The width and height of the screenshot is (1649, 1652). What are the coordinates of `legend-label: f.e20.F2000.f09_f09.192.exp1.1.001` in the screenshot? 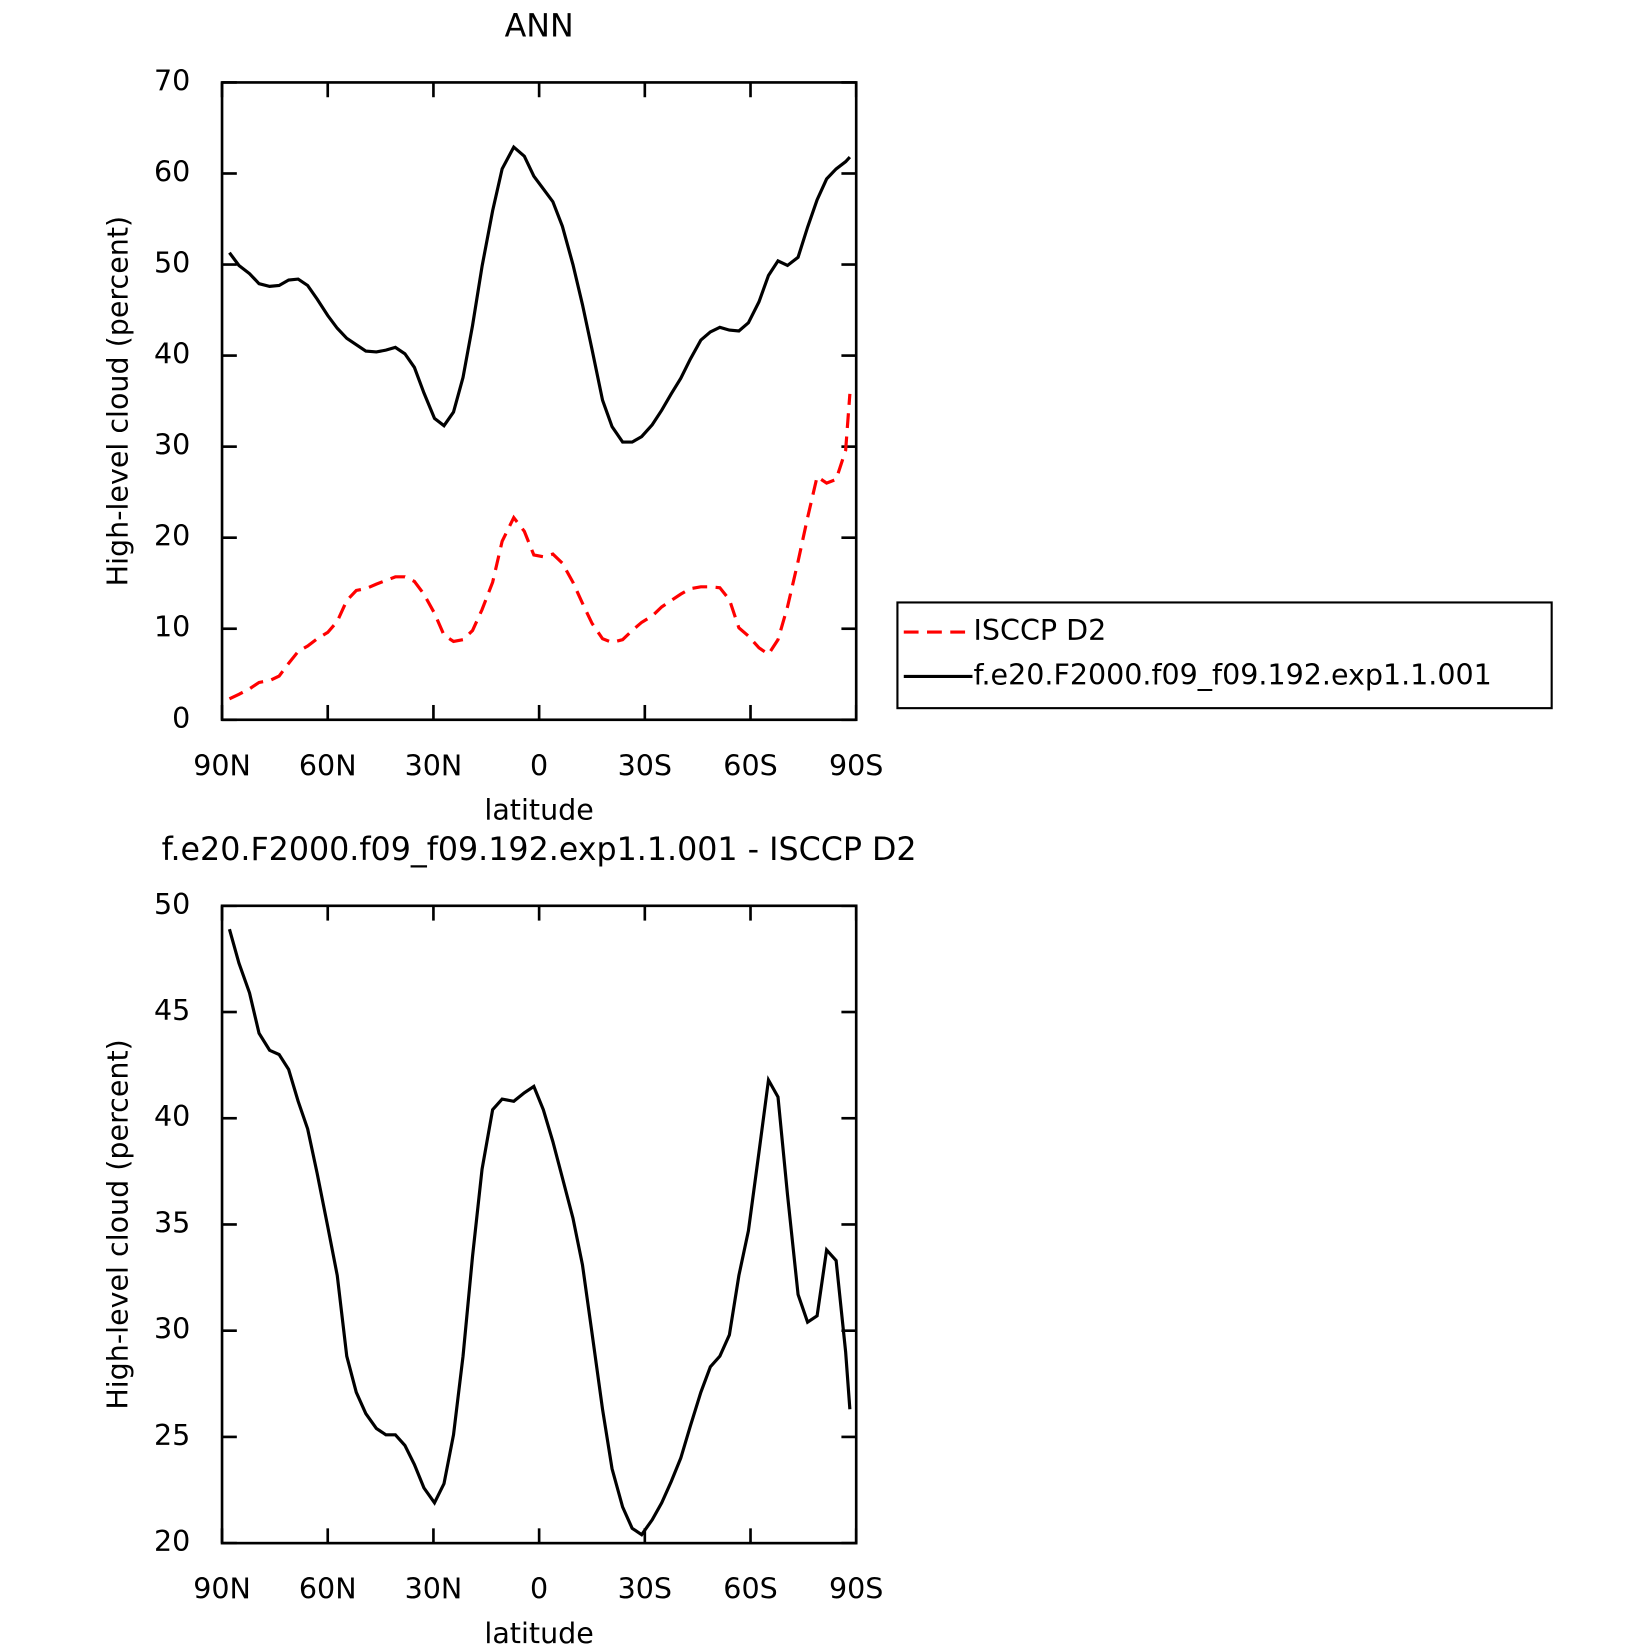 It's located at (1233, 674).